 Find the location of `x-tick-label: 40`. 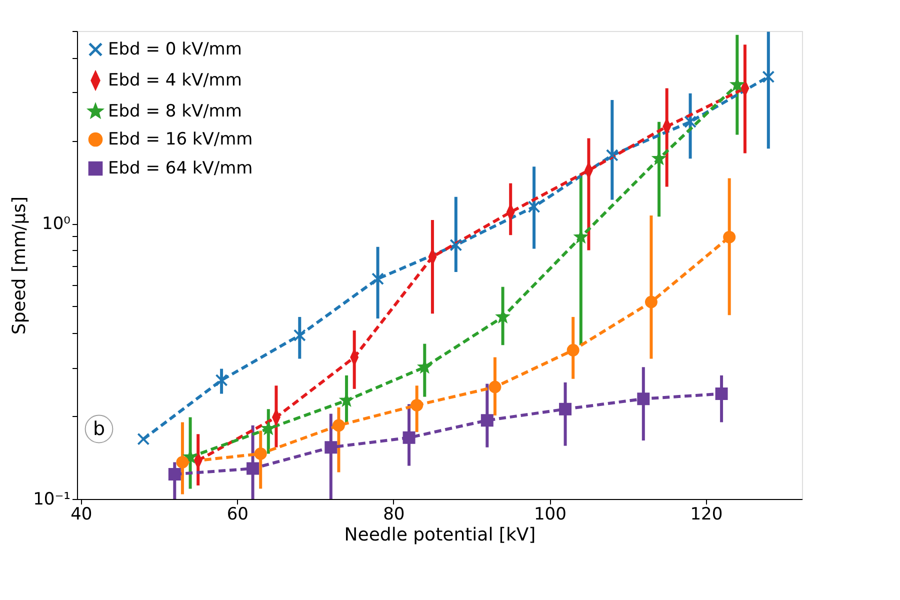

x-tick-label: 40 is located at coordinates (81, 514).